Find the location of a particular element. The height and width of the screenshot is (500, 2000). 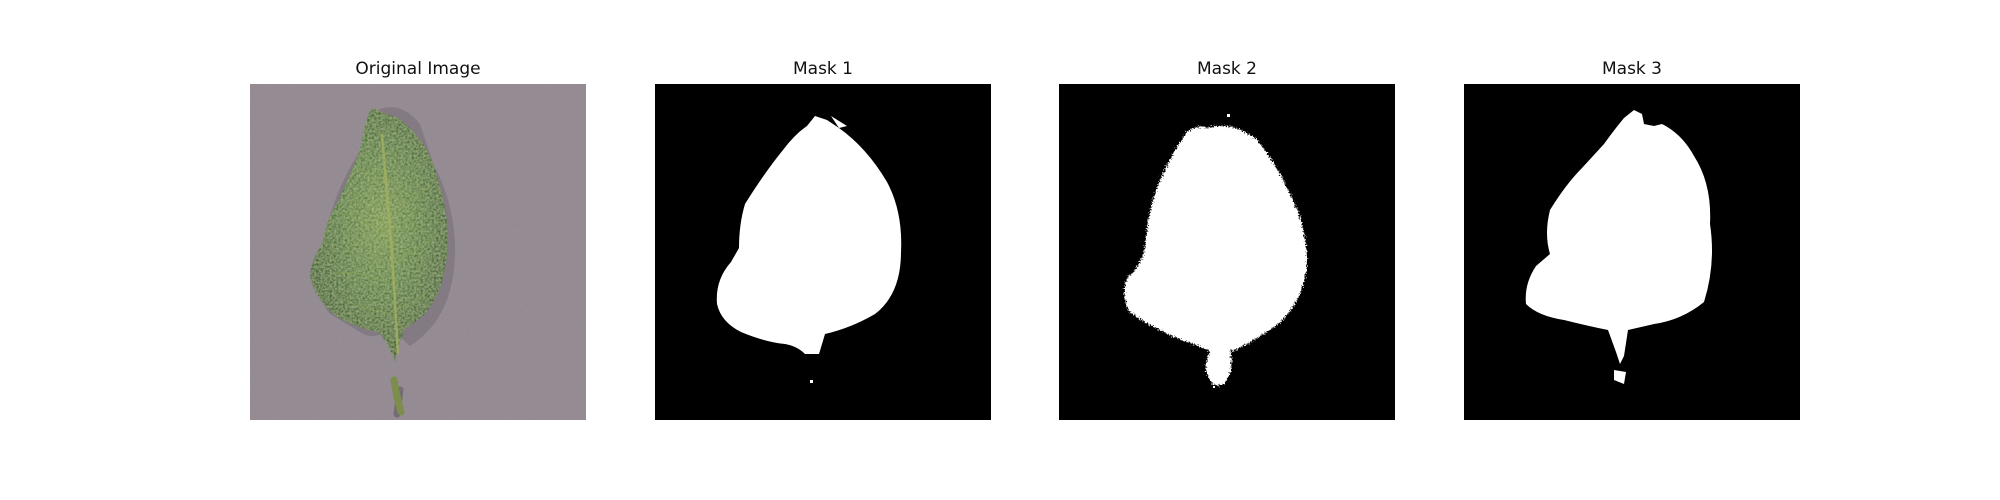

leaf-photo is located at coordinates (418, 252).